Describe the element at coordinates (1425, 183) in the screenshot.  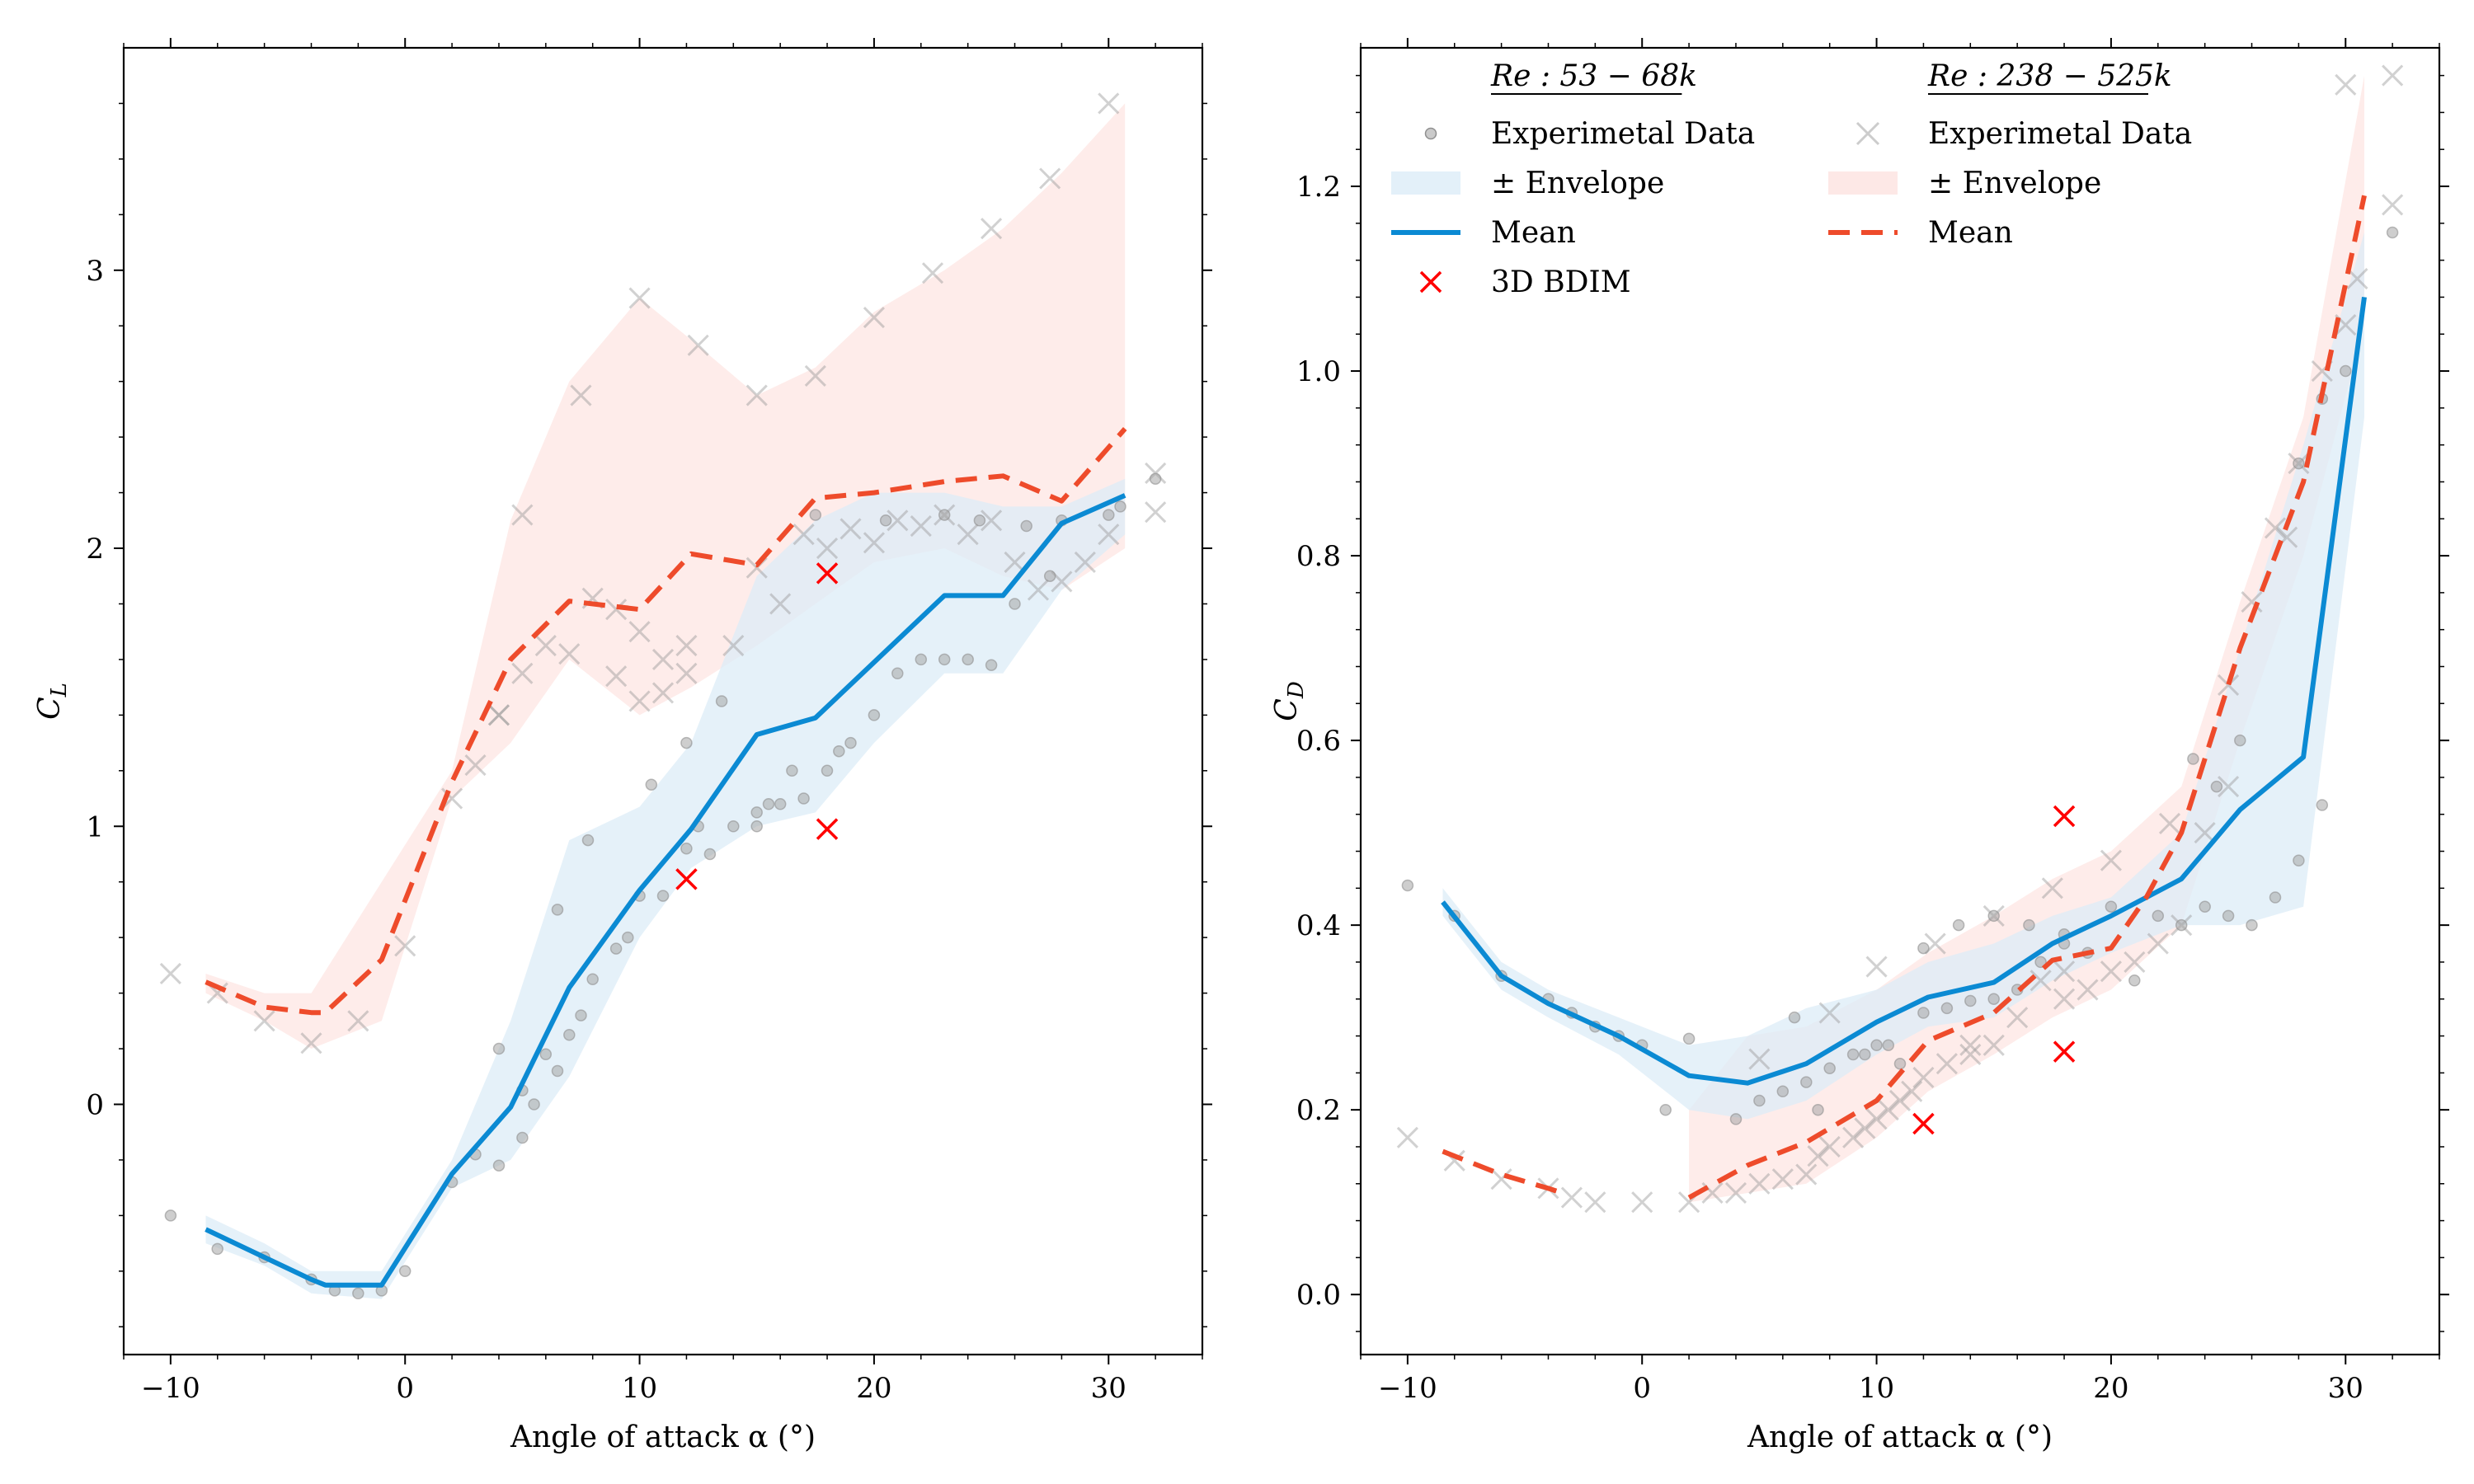
I see `legend-low-re-envelope-symbol` at that location.